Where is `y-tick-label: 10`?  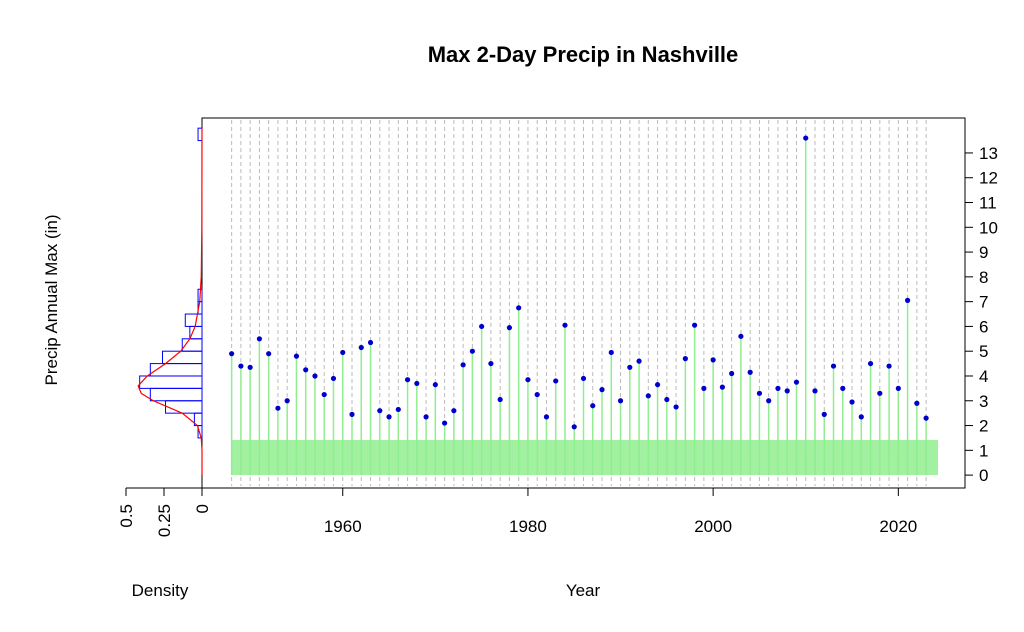 y-tick-label: 10 is located at coordinates (988, 227).